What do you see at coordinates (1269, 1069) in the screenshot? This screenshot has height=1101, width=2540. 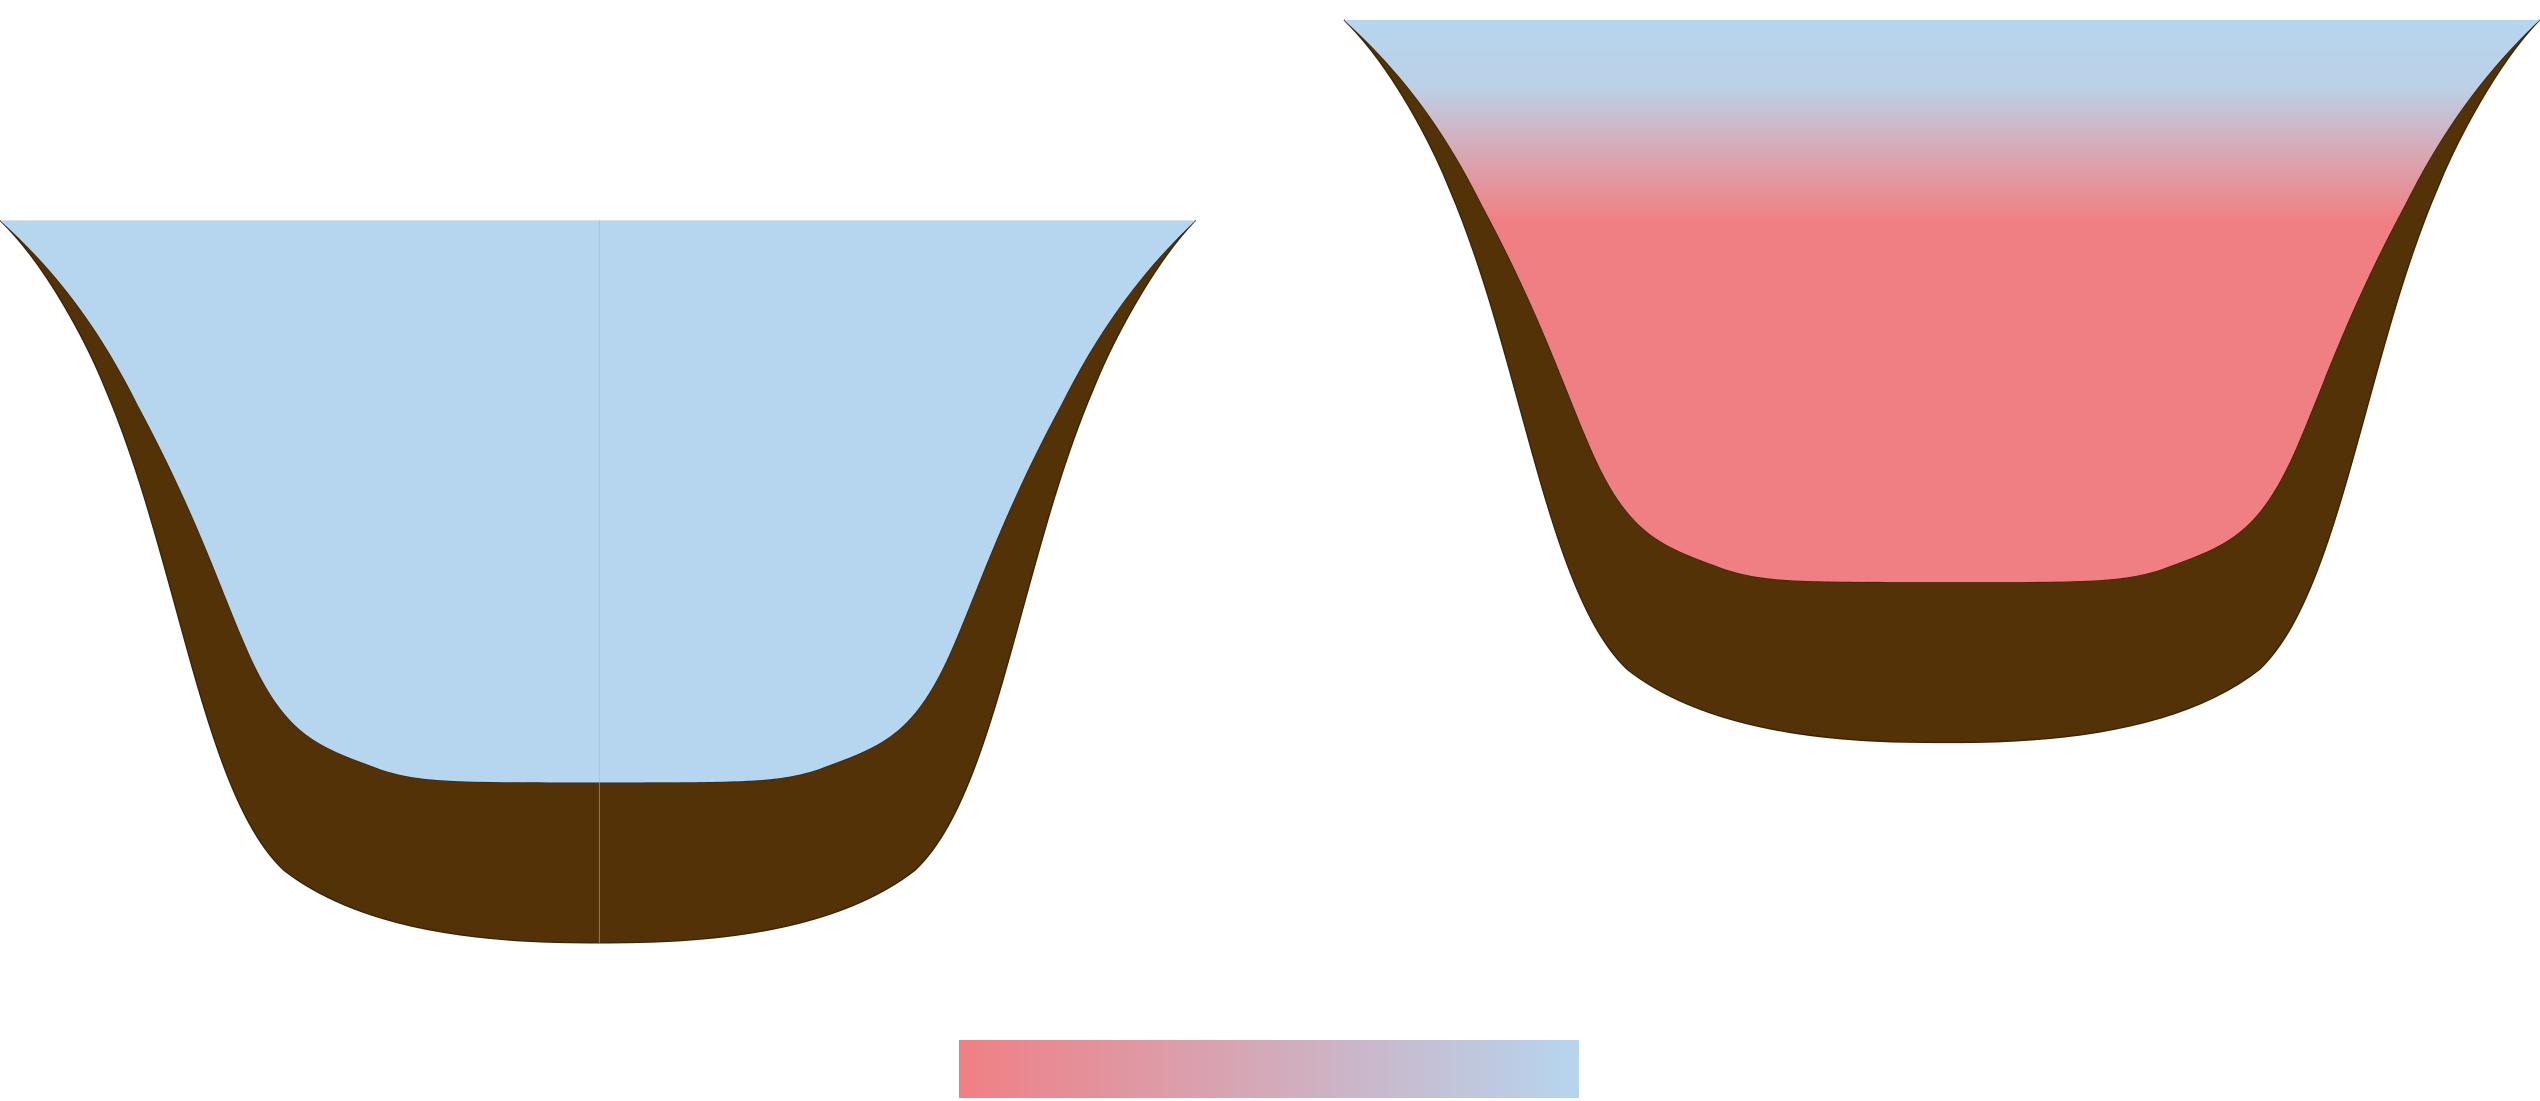 I see `gradient-bar` at bounding box center [1269, 1069].